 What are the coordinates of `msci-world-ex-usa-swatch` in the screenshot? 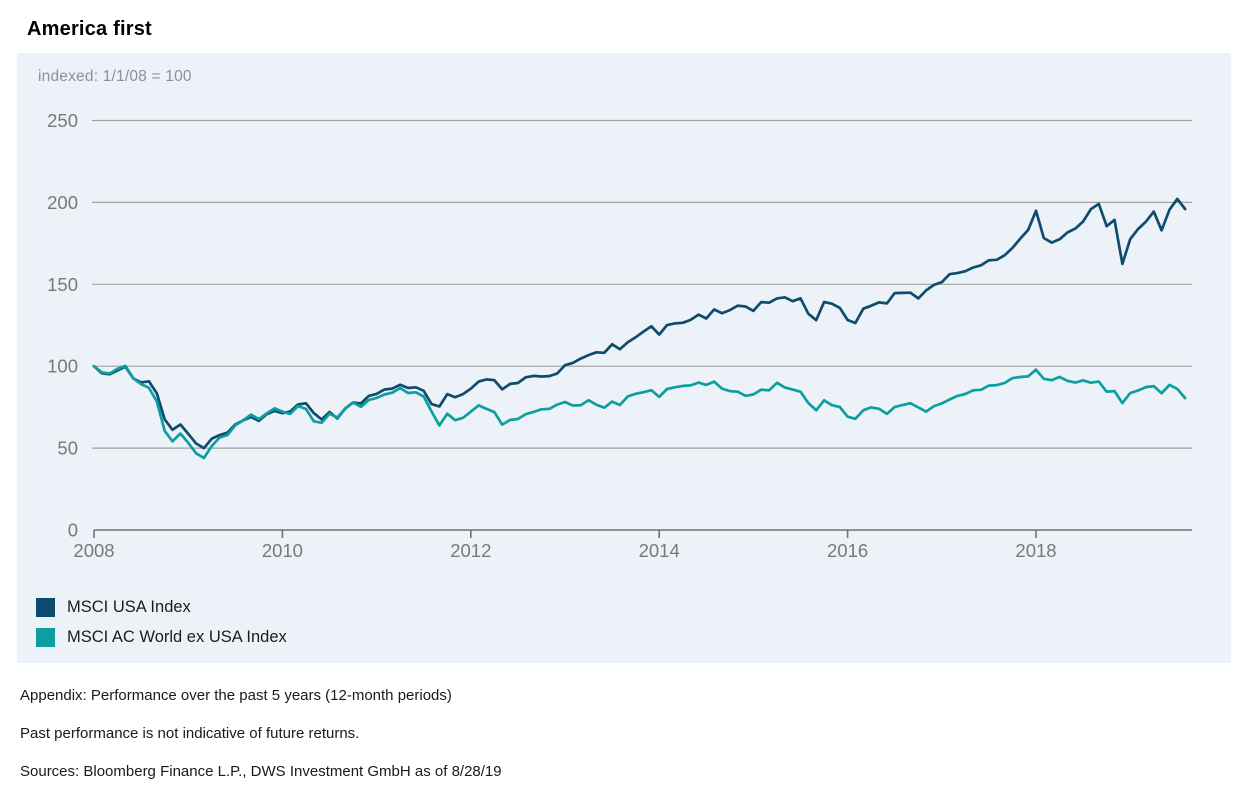 It's located at (45, 637).